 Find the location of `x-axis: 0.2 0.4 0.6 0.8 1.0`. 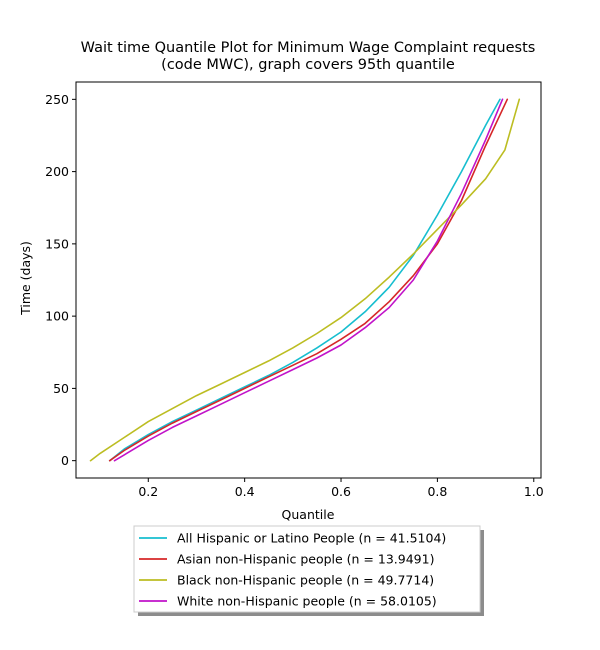

x-axis: 0.2 0.4 0.6 0.8 1.0 is located at coordinates (341, 488).